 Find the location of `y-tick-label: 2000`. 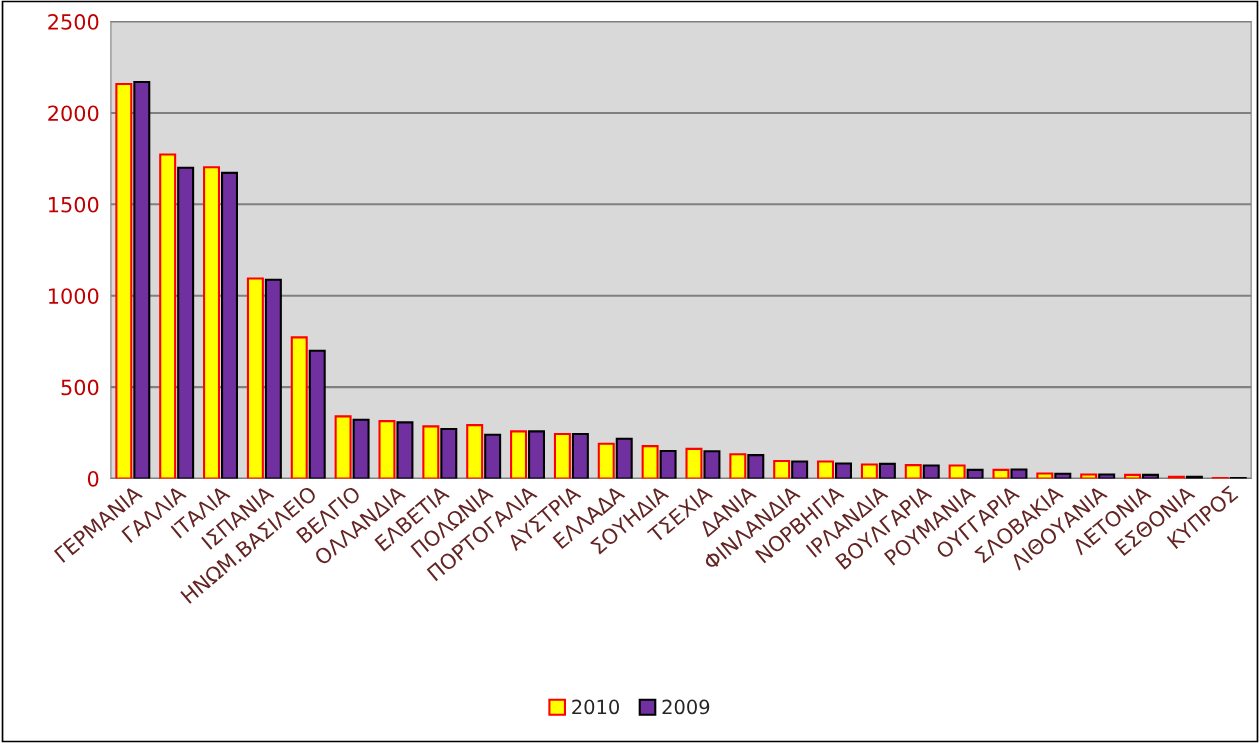

y-tick-label: 2000 is located at coordinates (73, 113).